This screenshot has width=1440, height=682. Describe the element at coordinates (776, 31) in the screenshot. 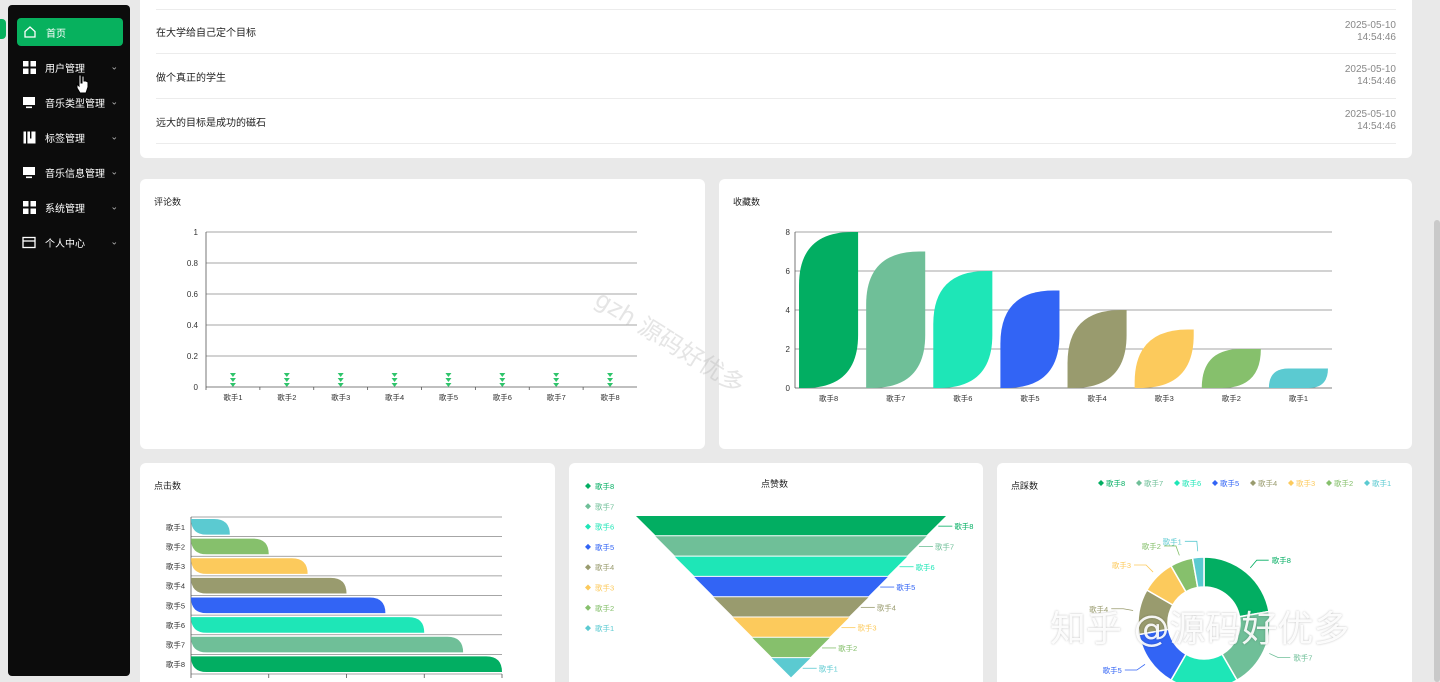

I see `list-item: 在大学给自己定个目标 2025-05-10 14:54:46` at that location.